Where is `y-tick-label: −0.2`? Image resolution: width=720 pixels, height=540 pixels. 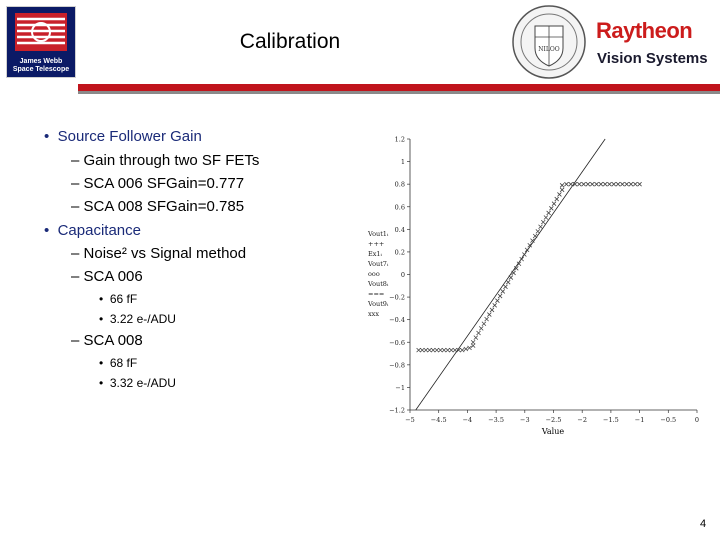 y-tick-label: −0.2 is located at coordinates (397, 298).